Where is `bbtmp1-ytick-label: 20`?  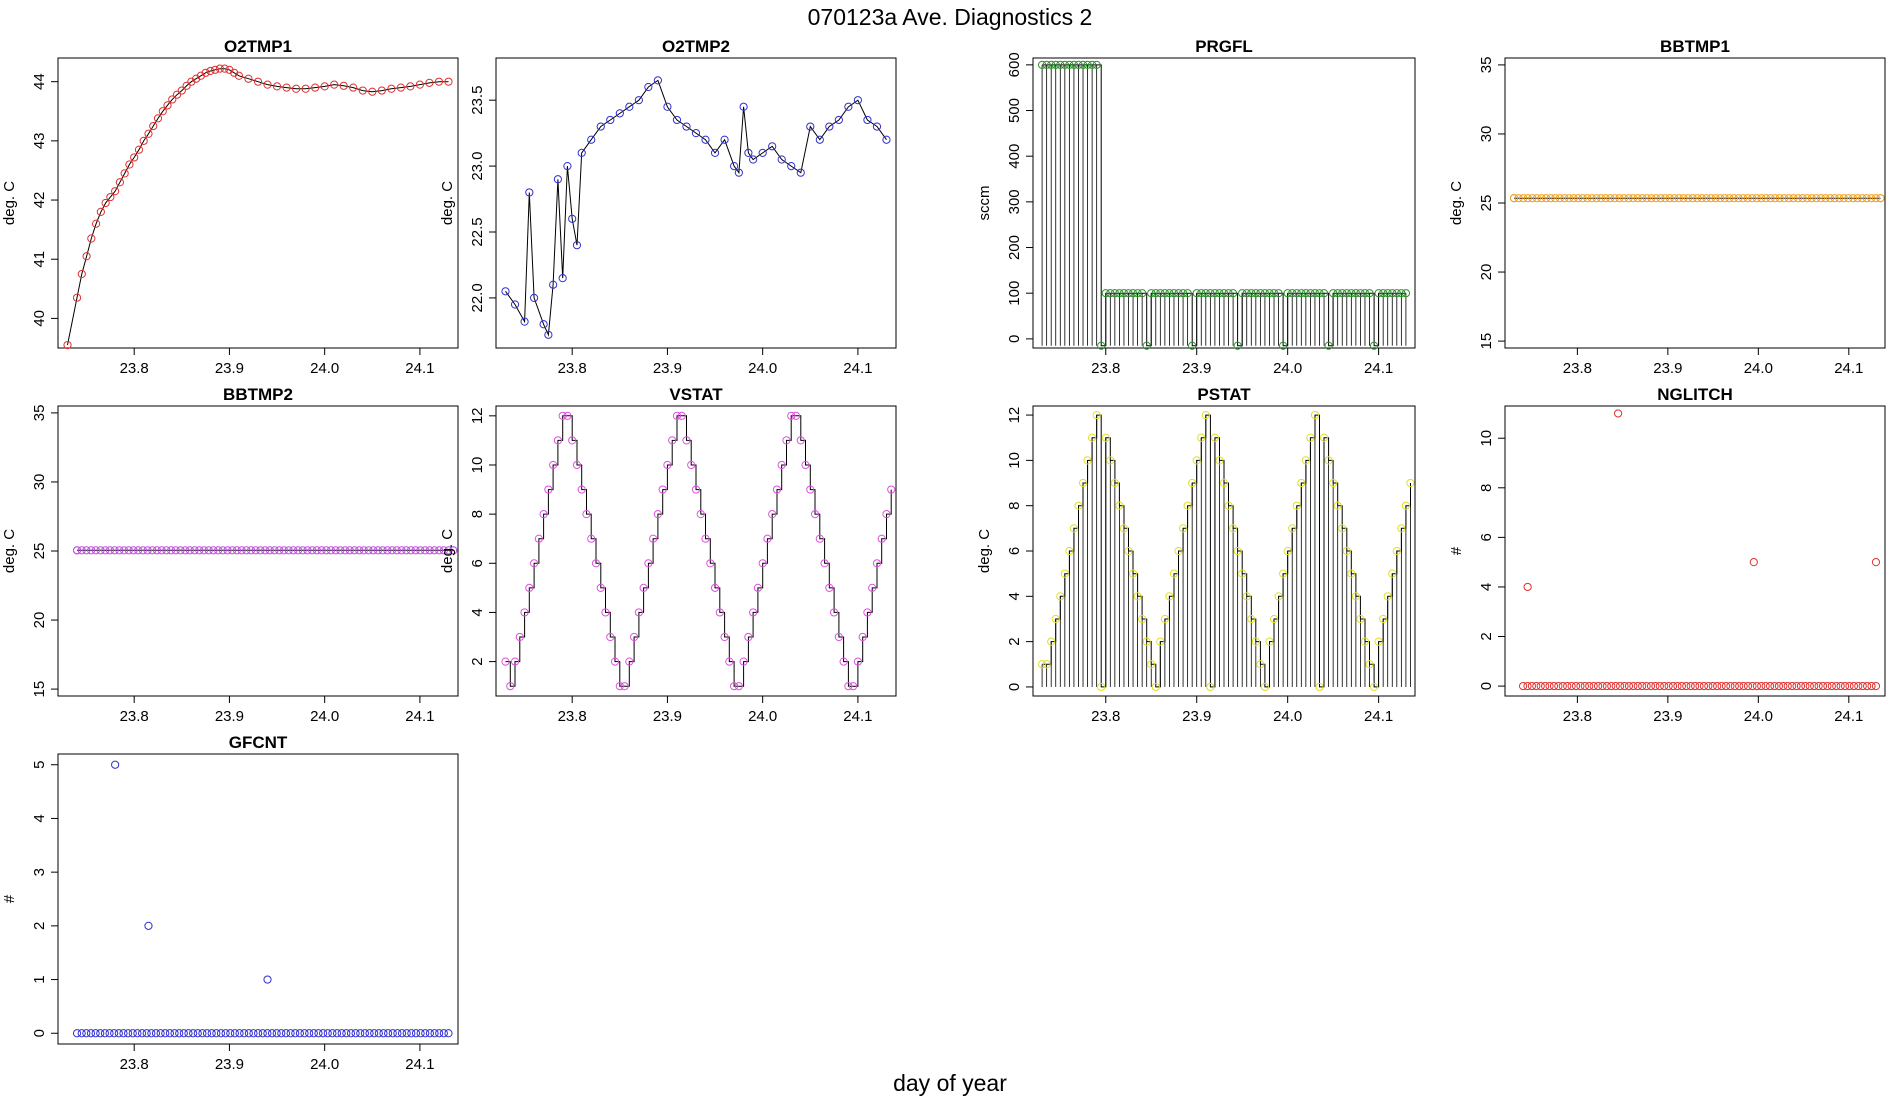 bbtmp1-ytick-label: 20 is located at coordinates (1486, 272).